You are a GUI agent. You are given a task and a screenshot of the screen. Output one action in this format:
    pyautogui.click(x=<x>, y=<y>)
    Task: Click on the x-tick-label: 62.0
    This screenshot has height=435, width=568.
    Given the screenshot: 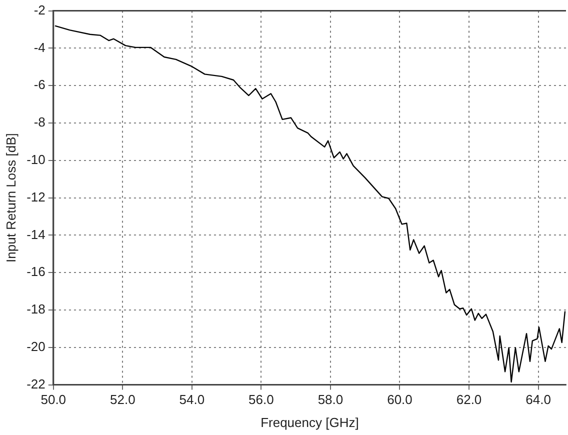 What is the action you would take?
    pyautogui.click(x=469, y=400)
    